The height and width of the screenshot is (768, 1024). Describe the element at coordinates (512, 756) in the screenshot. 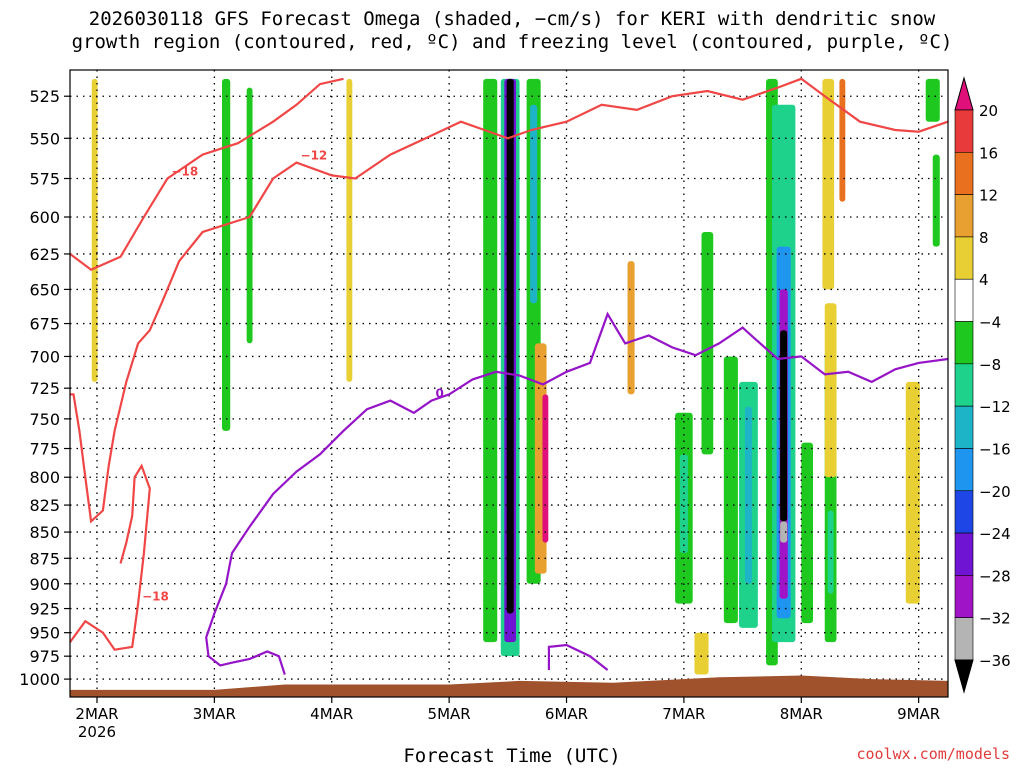

I see `x-axis-title: Forecast Time (UTC)` at that location.